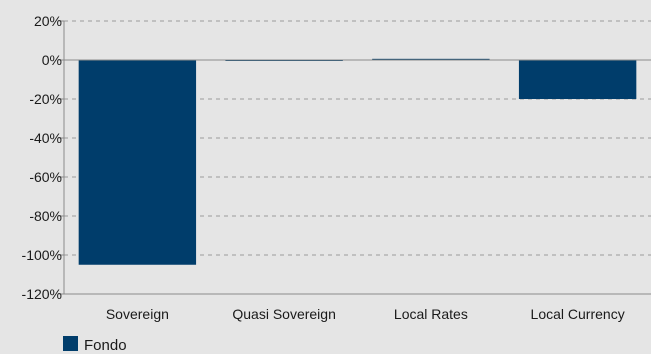  What do you see at coordinates (45, 99) in the screenshot?
I see `y-tick-label: -20%` at bounding box center [45, 99].